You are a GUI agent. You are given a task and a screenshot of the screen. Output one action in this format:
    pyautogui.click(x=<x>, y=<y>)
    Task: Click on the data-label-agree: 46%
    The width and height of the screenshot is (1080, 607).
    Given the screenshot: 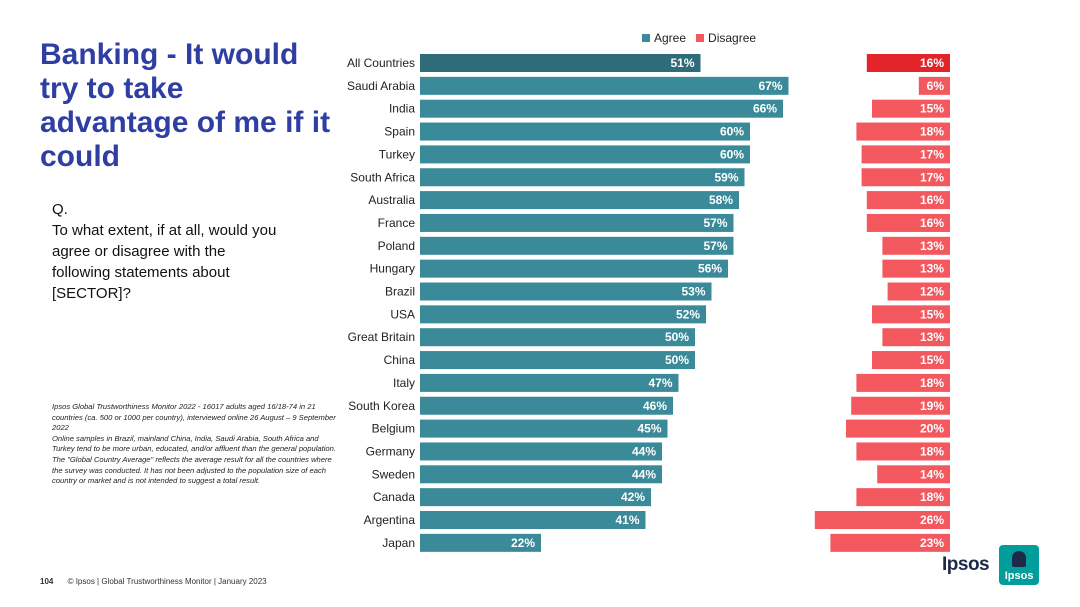 What is the action you would take?
    pyautogui.click(x=655, y=406)
    